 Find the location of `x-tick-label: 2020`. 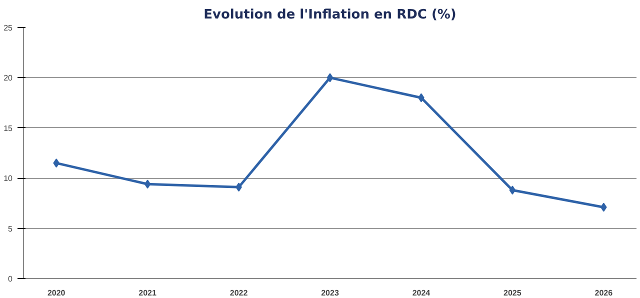

x-tick-label: 2020 is located at coordinates (56, 293).